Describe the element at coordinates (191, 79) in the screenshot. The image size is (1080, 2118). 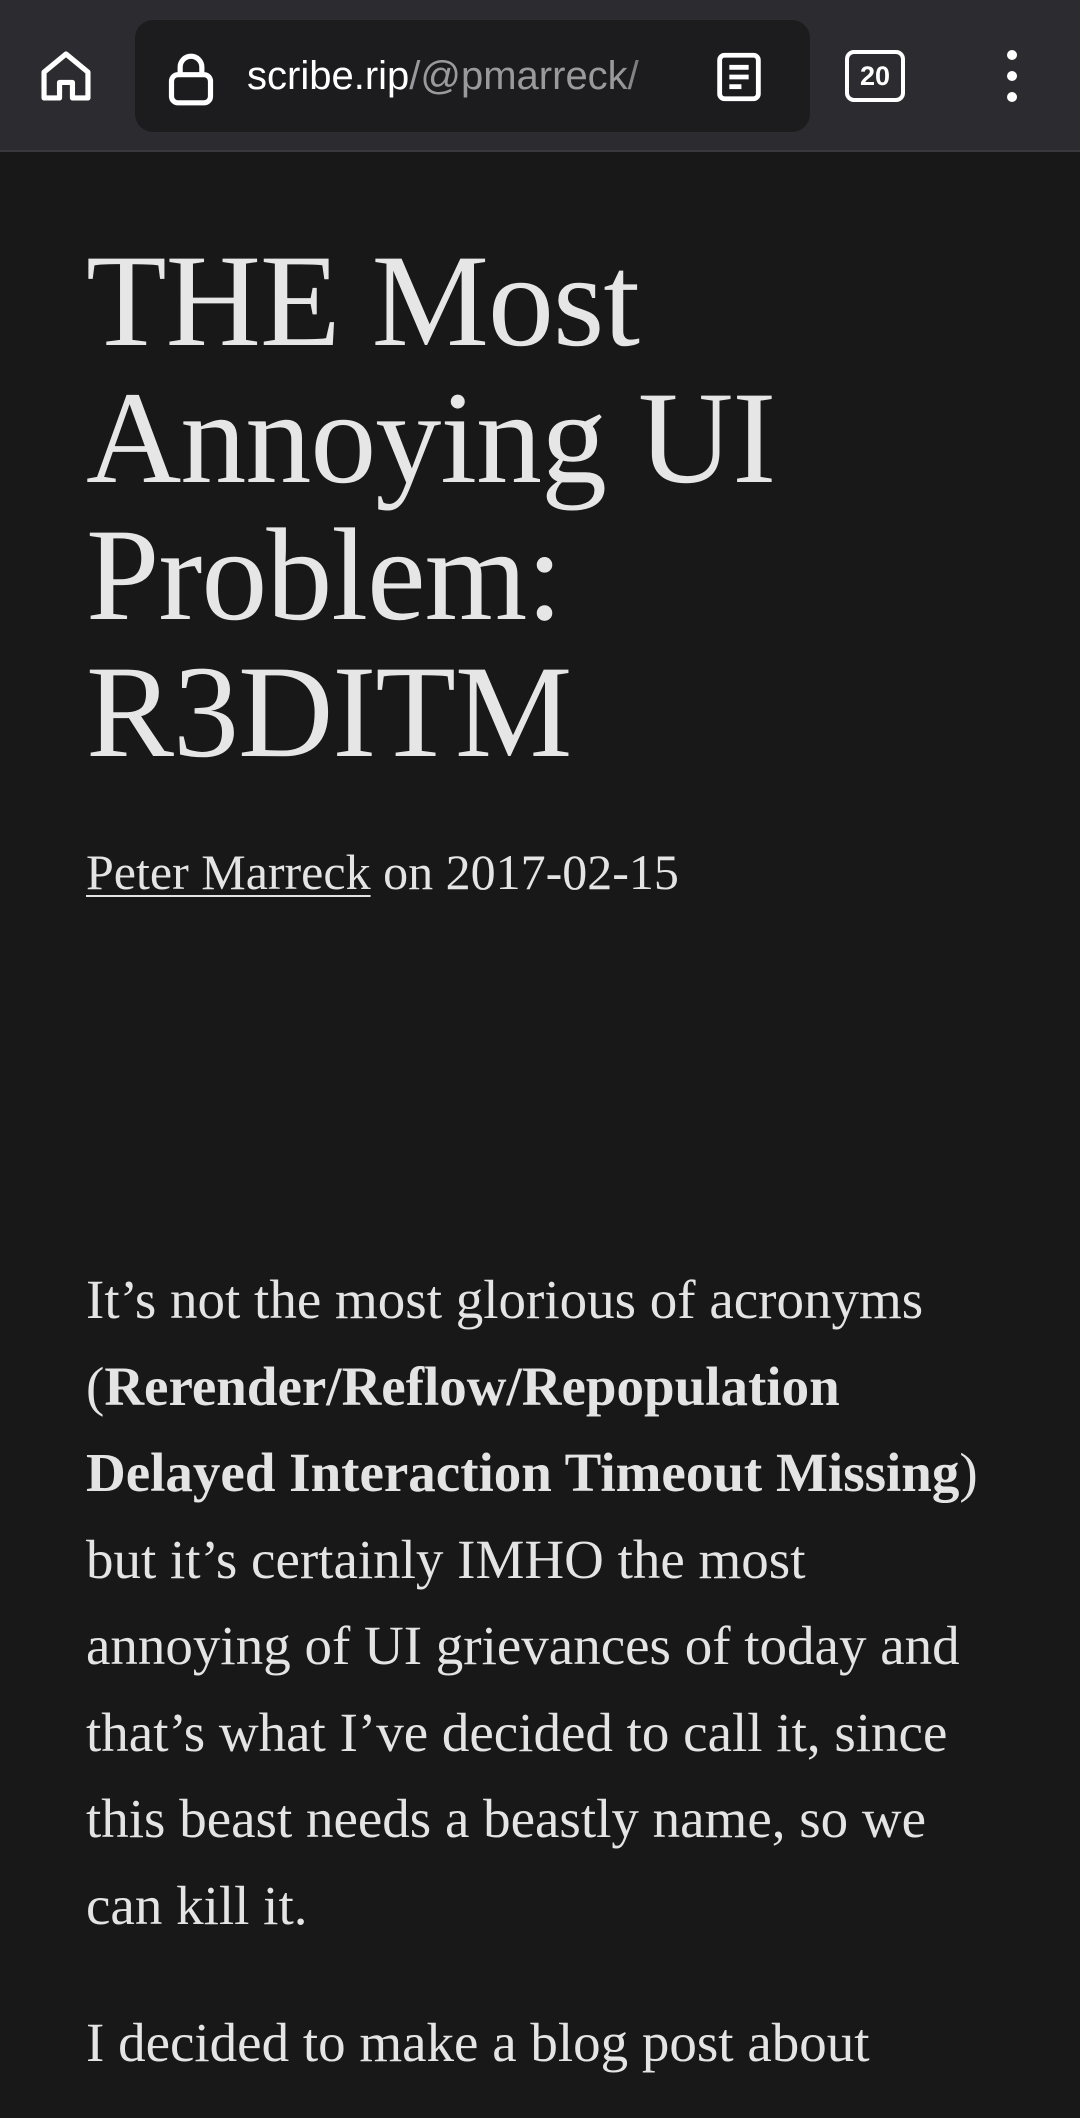
I see `lock-icon` at that location.